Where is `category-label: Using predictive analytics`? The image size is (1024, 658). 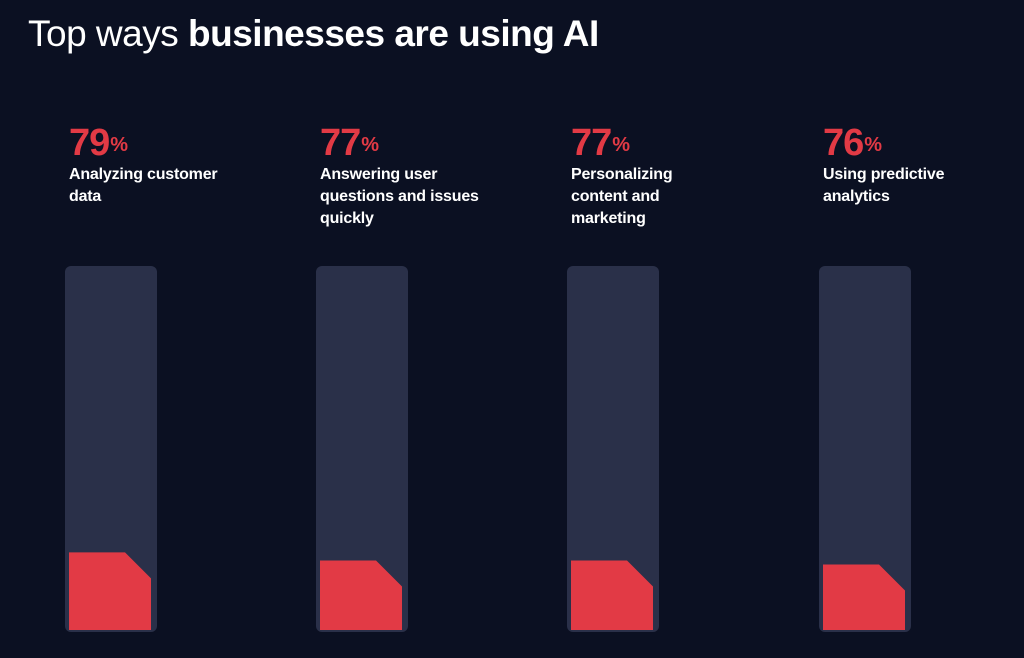
category-label: Using predictive analytics is located at coordinates (884, 185).